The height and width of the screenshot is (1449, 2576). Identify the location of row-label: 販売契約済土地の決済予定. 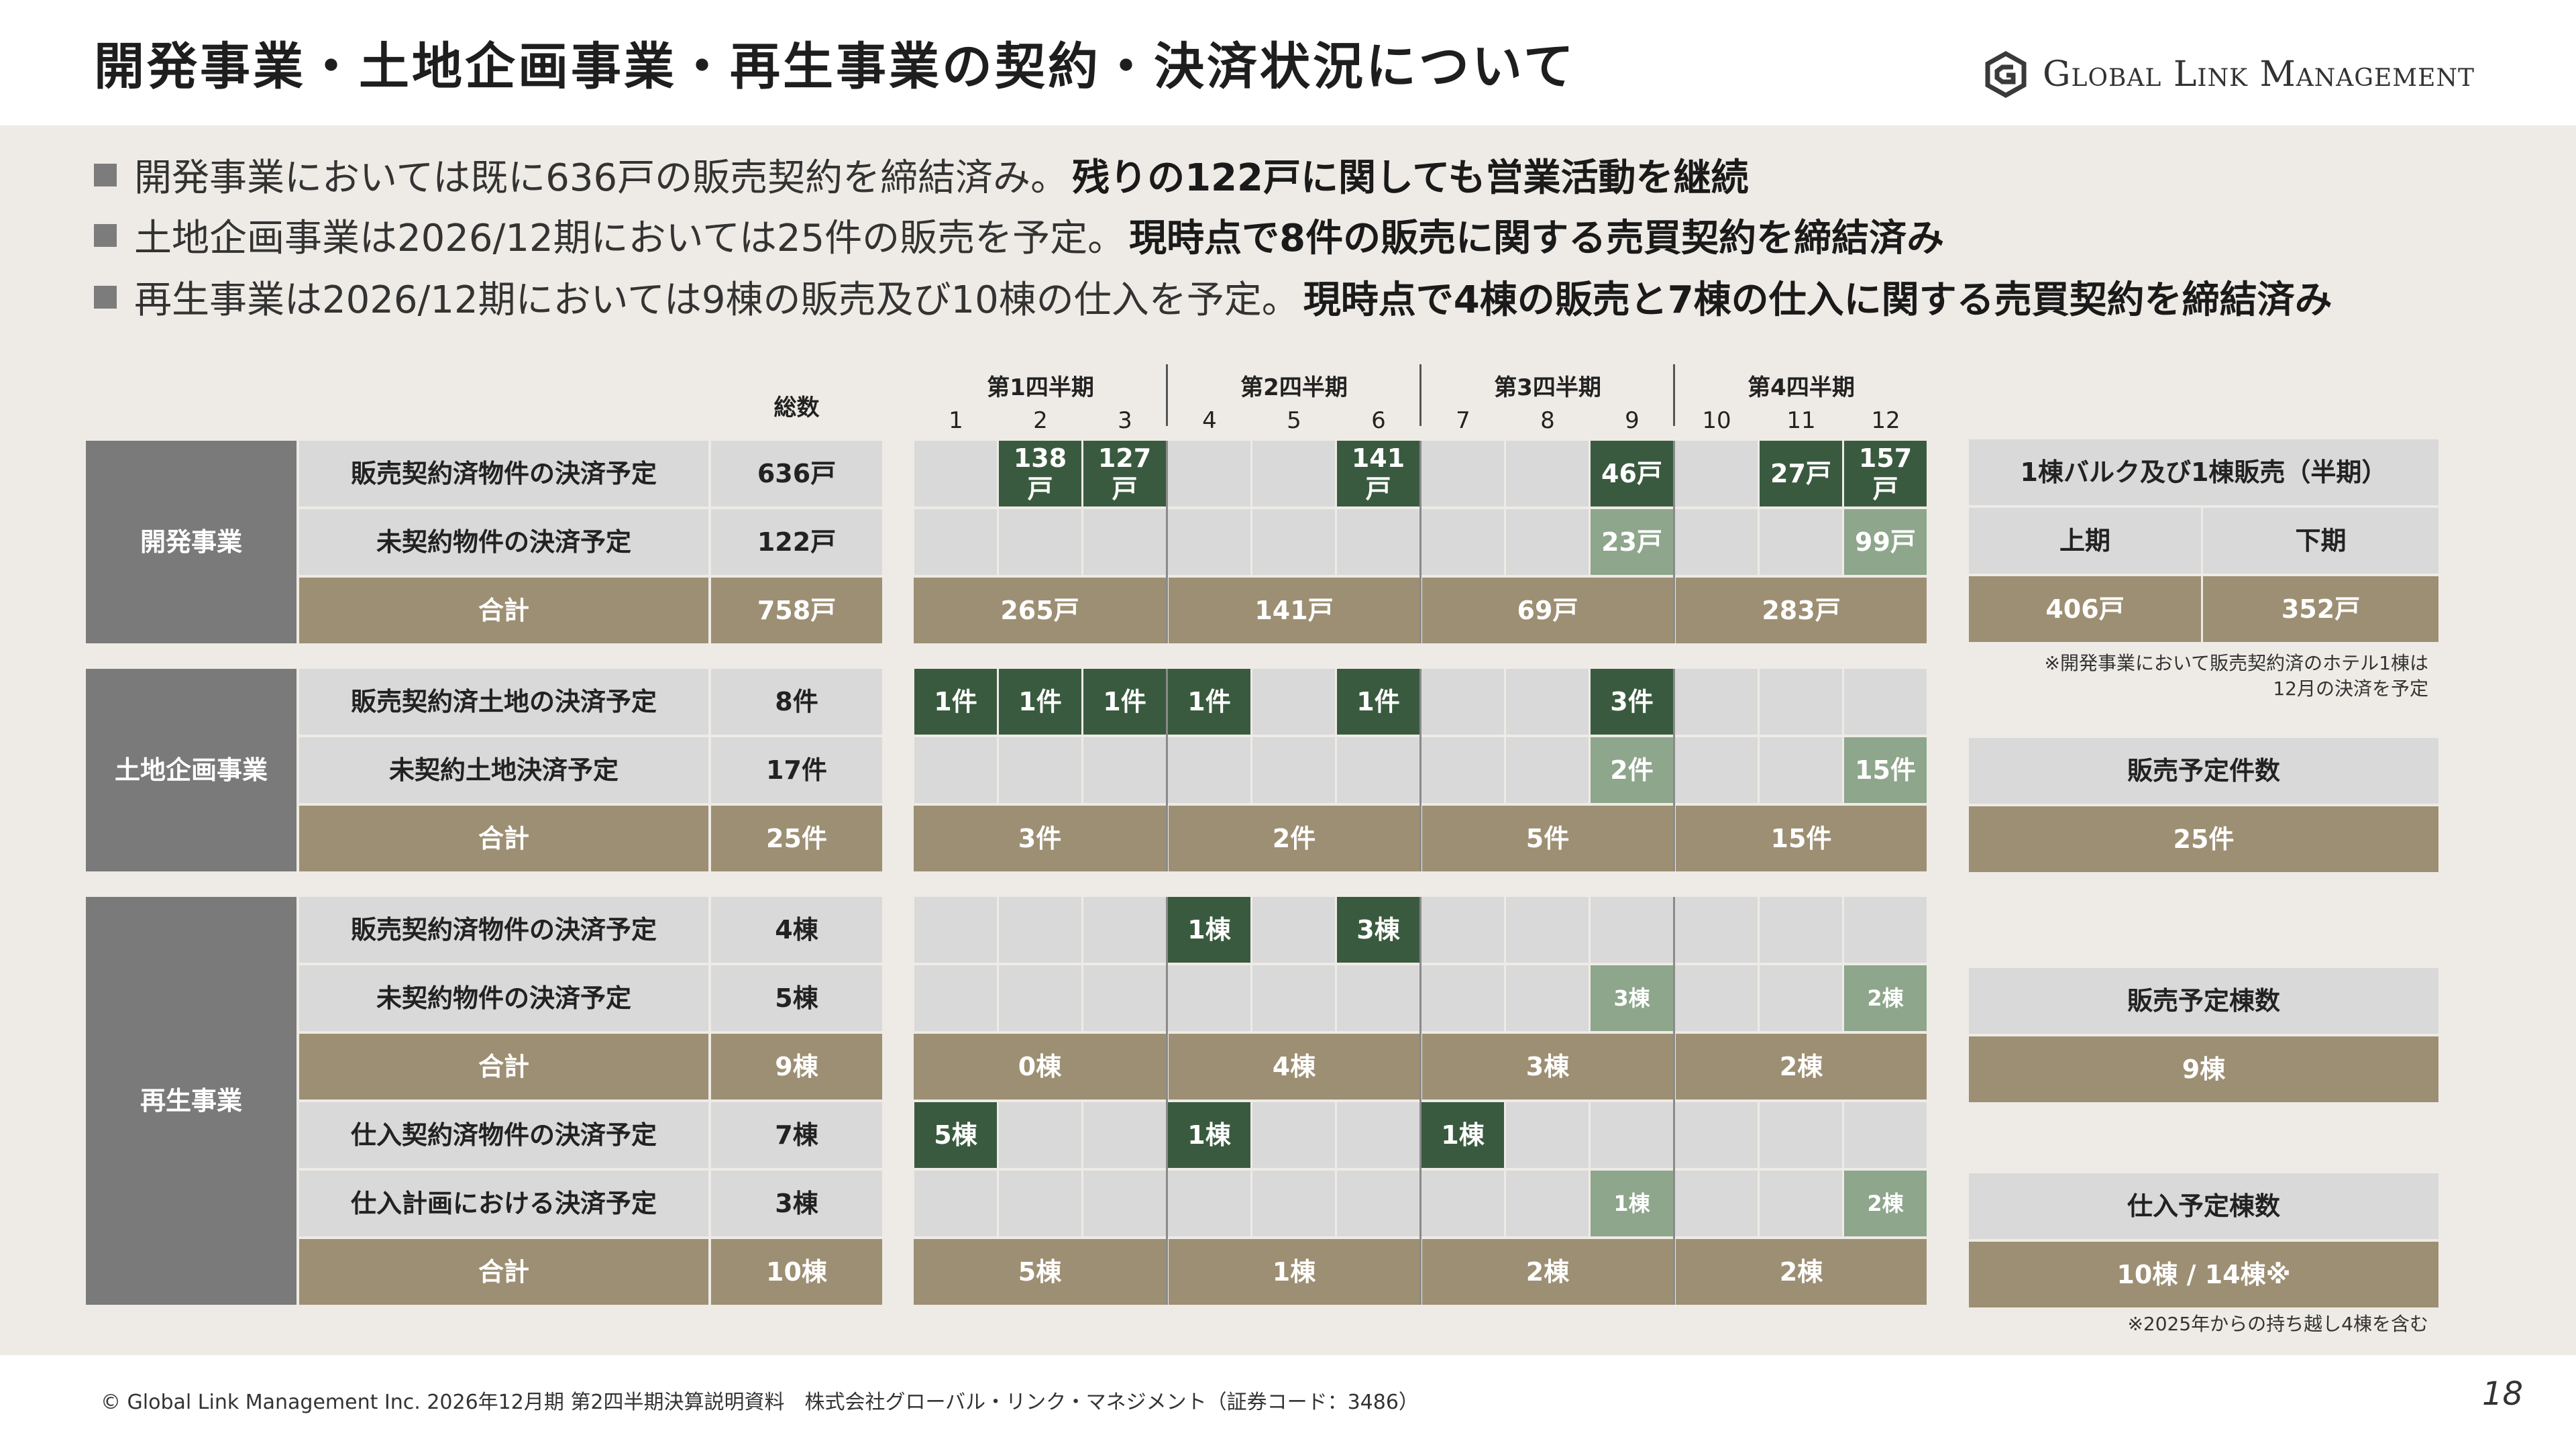
(503, 702).